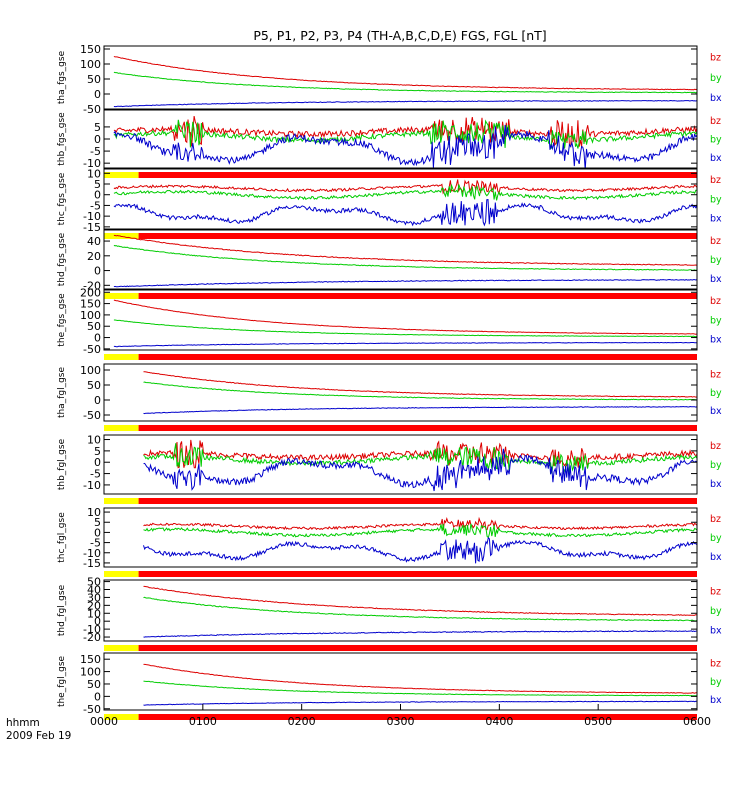 The image size is (750, 800). I want to click on x-tick-label: 0400, so click(499, 721).